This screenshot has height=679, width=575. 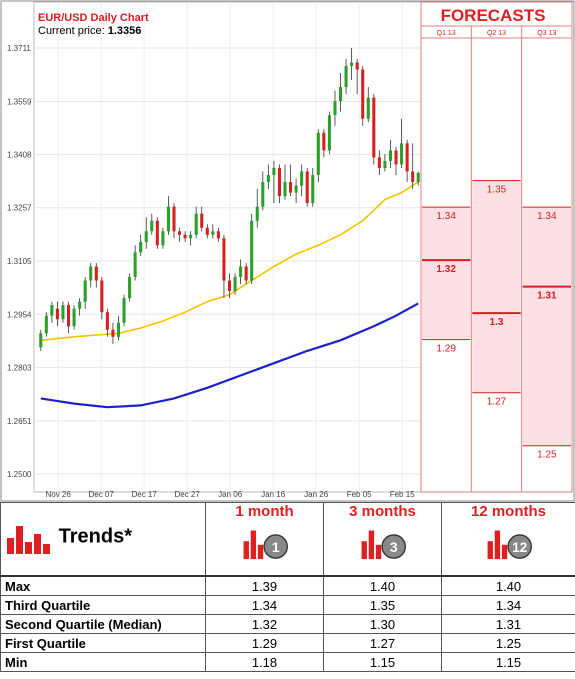 What do you see at coordinates (382, 605) in the screenshot?
I see `row-value: 1.35` at bounding box center [382, 605].